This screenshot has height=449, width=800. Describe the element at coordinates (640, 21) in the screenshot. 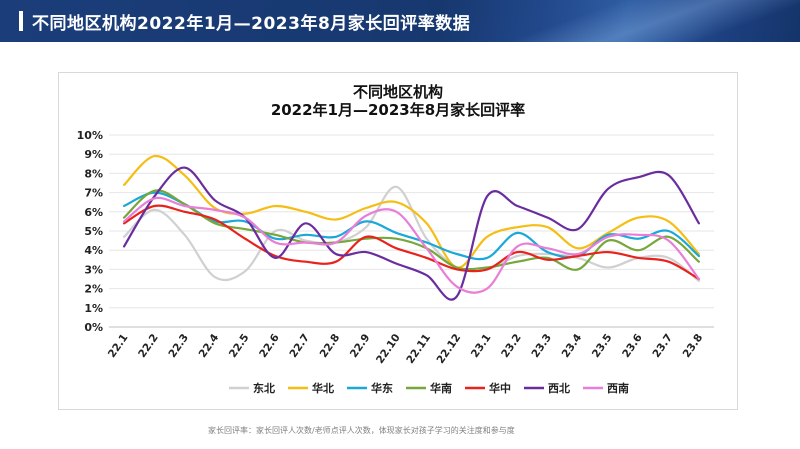

I see `banner-decoration` at that location.